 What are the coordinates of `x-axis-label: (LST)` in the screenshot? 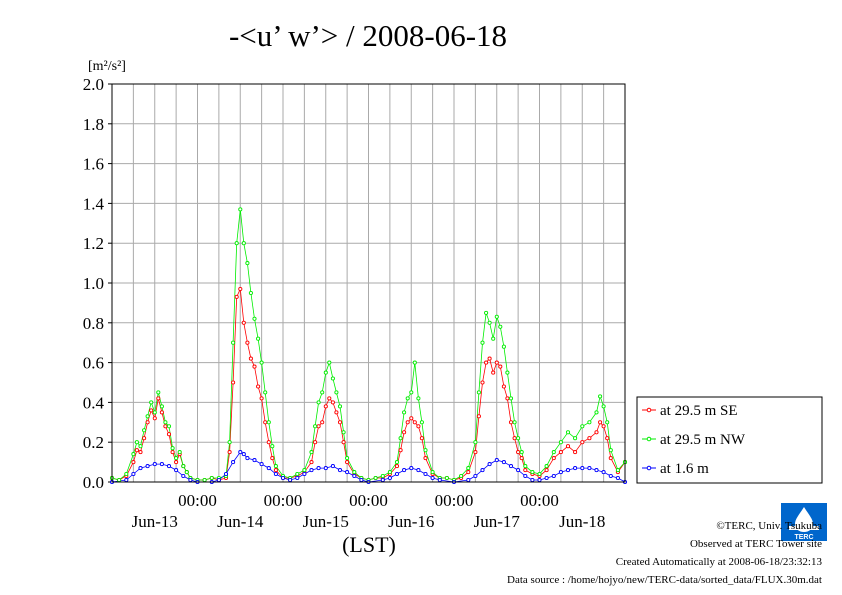 It's located at (369, 544).